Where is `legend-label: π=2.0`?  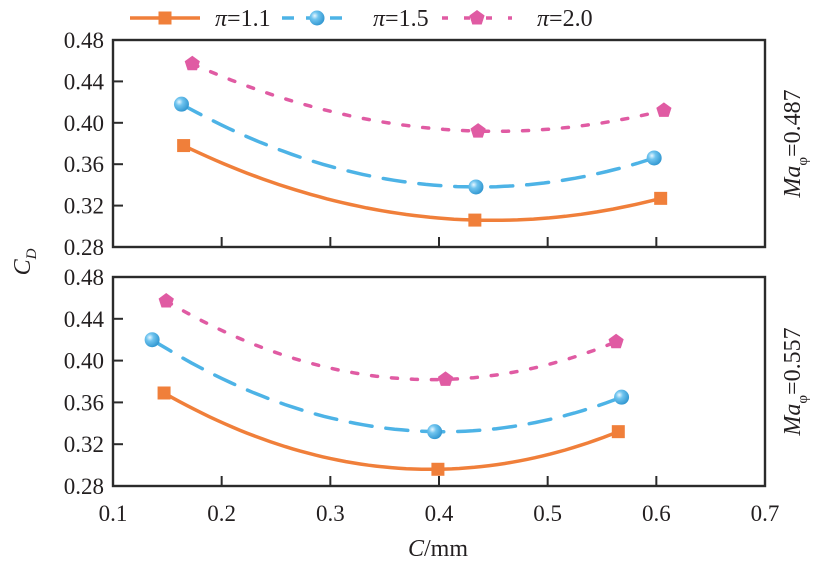 legend-label: π=2.0 is located at coordinates (565, 19).